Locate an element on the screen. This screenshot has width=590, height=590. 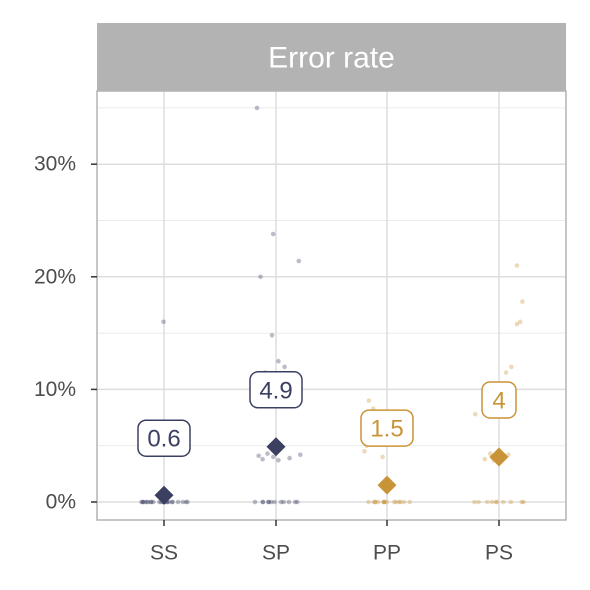
x-tick-label: PS is located at coordinates (499, 553).